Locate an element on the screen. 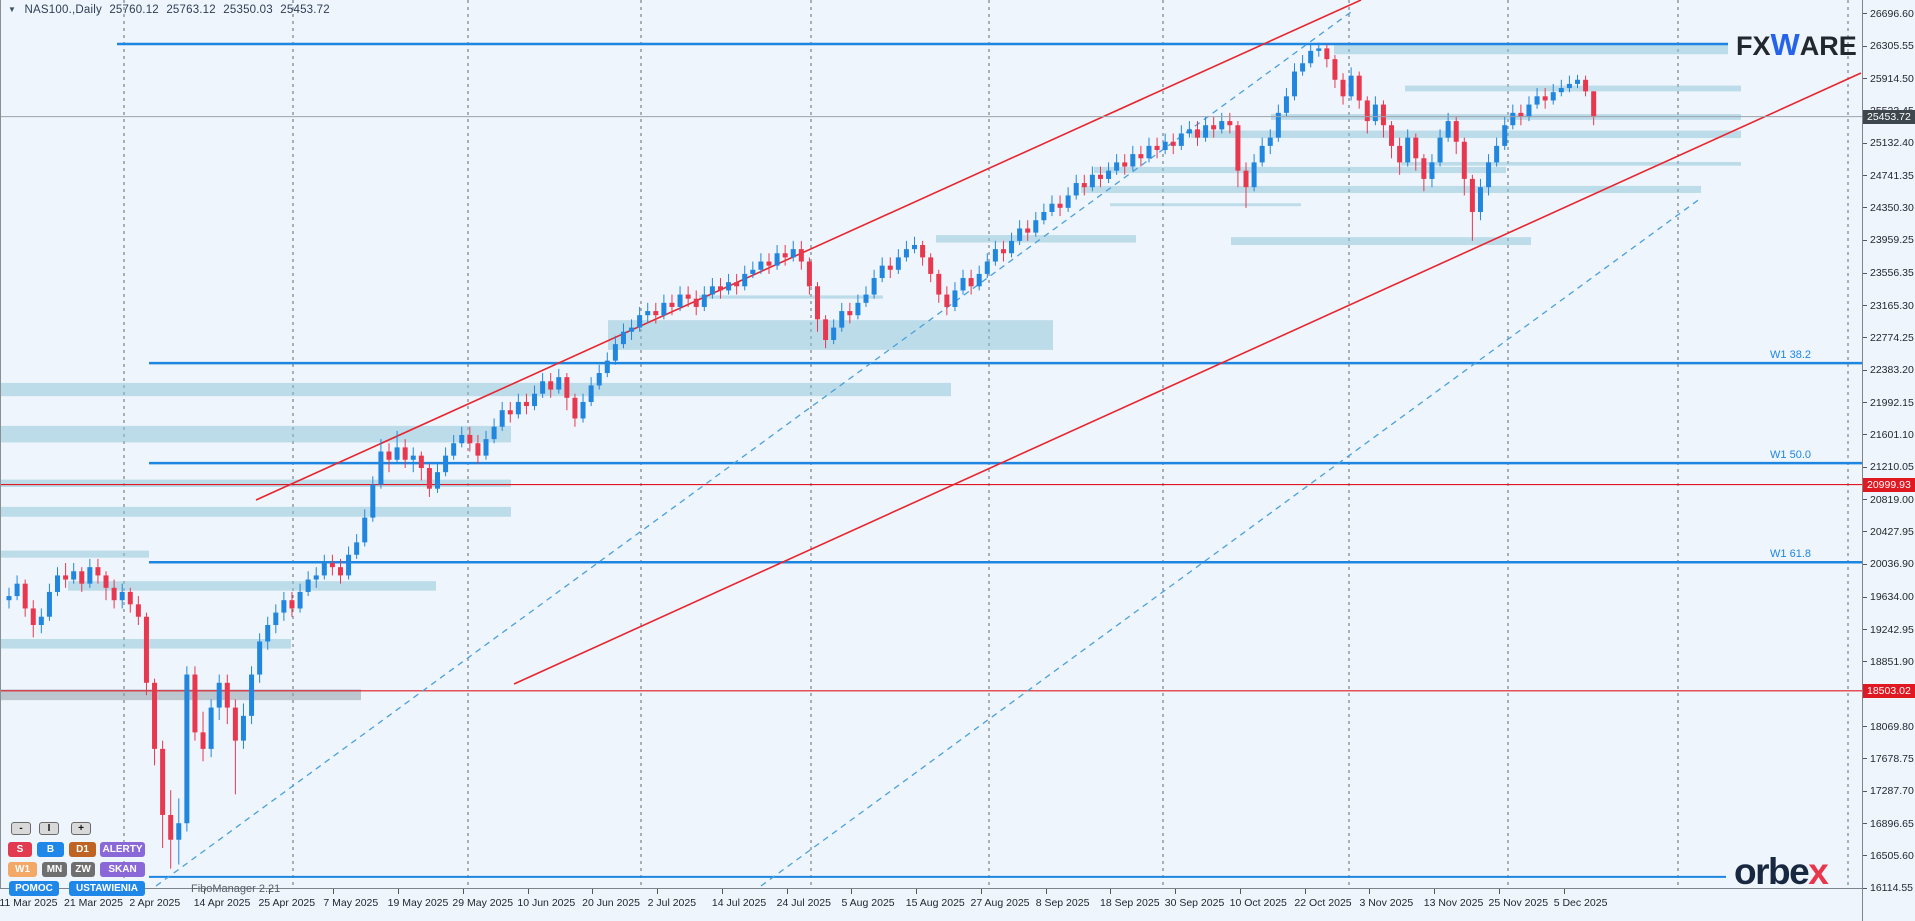 The image size is (1915, 921). price-label: 20427.95 is located at coordinates (1892, 531).